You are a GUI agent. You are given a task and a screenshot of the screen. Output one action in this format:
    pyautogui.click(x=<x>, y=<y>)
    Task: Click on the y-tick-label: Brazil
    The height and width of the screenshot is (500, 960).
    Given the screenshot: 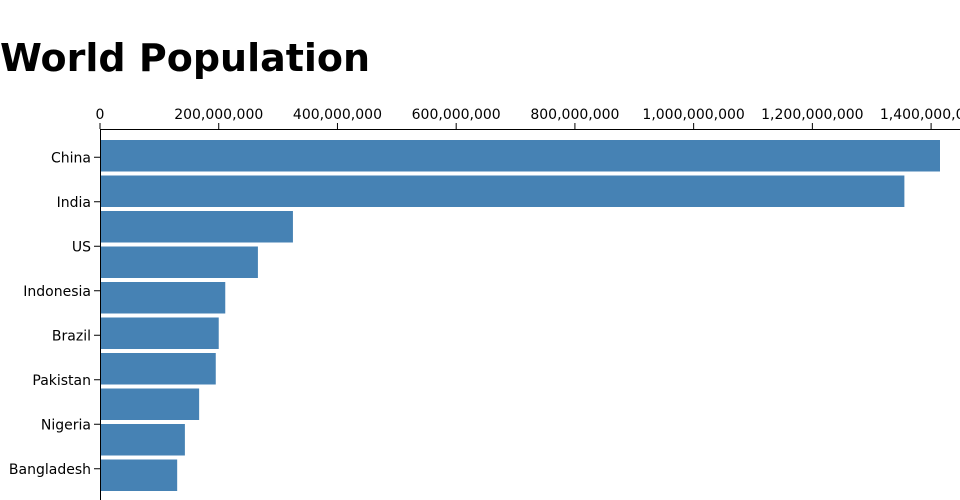 What is the action you would take?
    pyautogui.click(x=71, y=336)
    